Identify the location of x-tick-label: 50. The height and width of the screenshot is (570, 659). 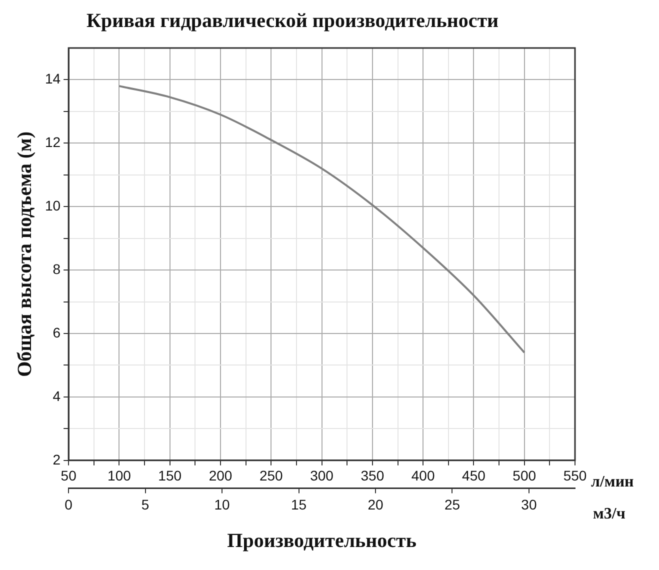
(68, 476).